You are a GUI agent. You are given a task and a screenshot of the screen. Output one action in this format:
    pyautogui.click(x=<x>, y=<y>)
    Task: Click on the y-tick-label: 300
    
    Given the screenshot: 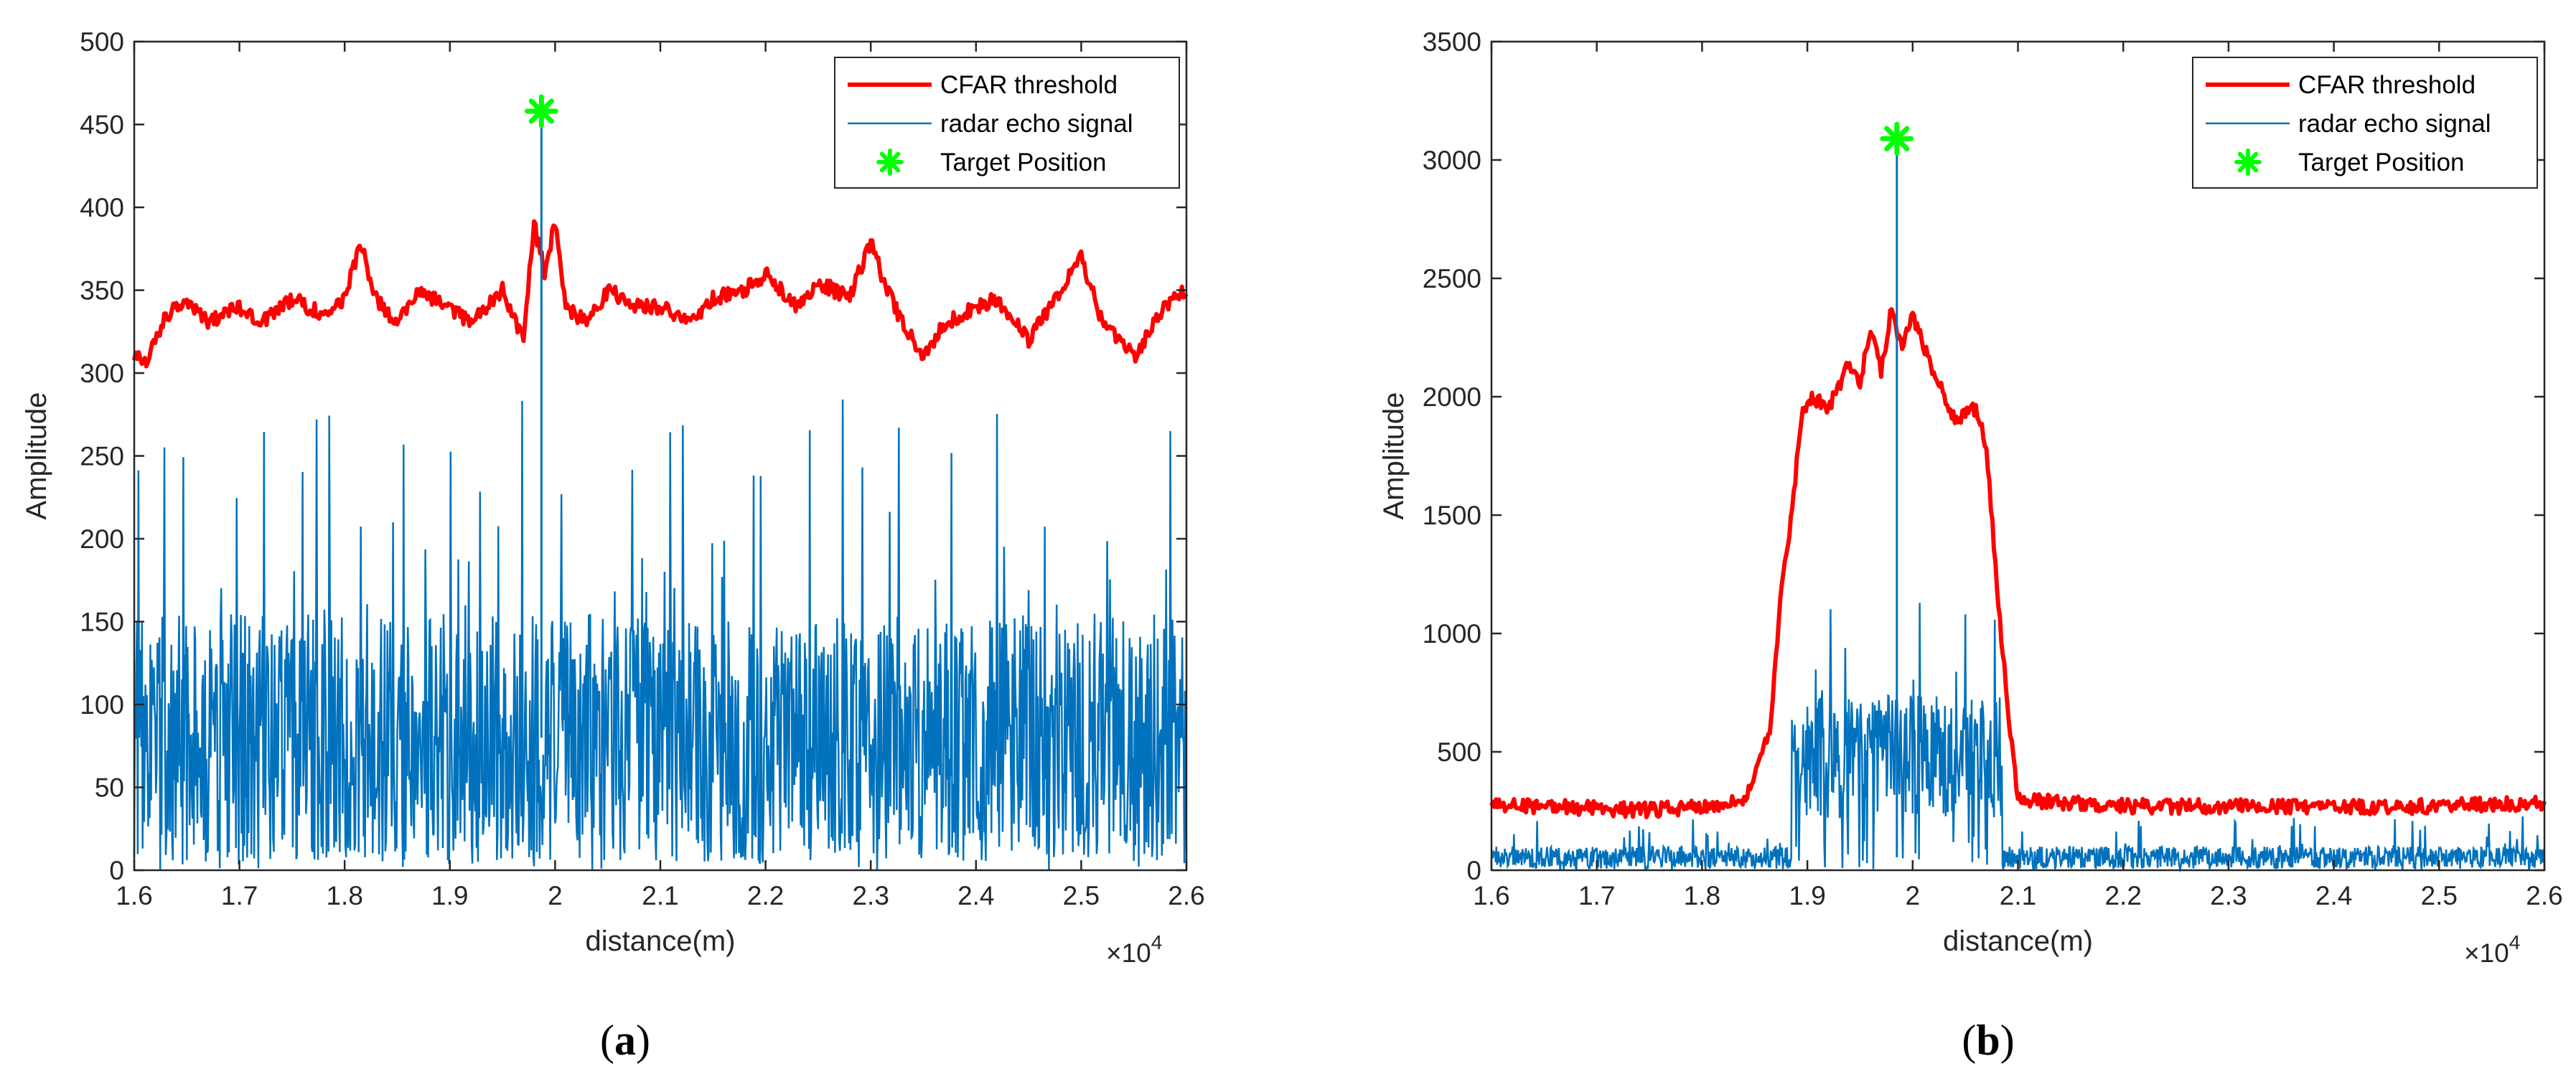 What is the action you would take?
    pyautogui.click(x=102, y=374)
    